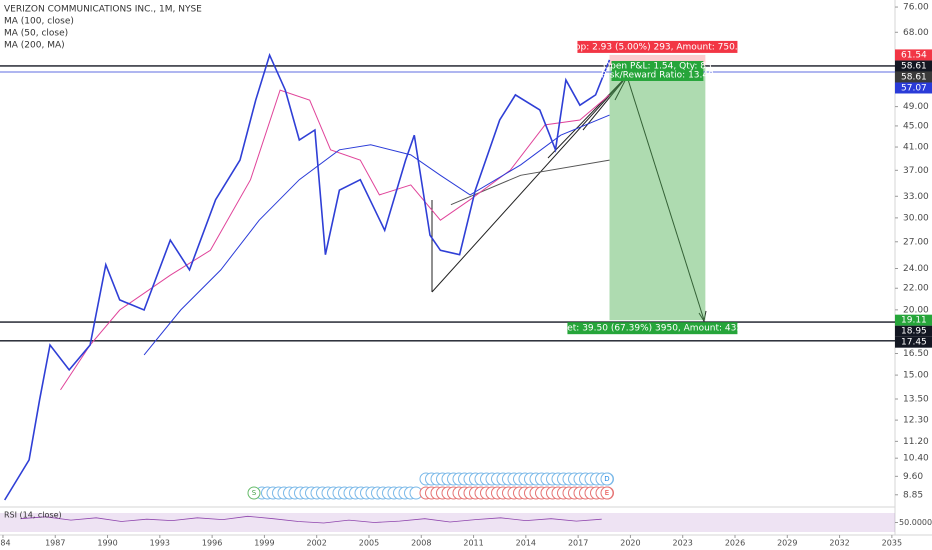 This screenshot has height=550, width=932. What do you see at coordinates (473, 543) in the screenshot?
I see `x-tick-label: 2011` at bounding box center [473, 543].